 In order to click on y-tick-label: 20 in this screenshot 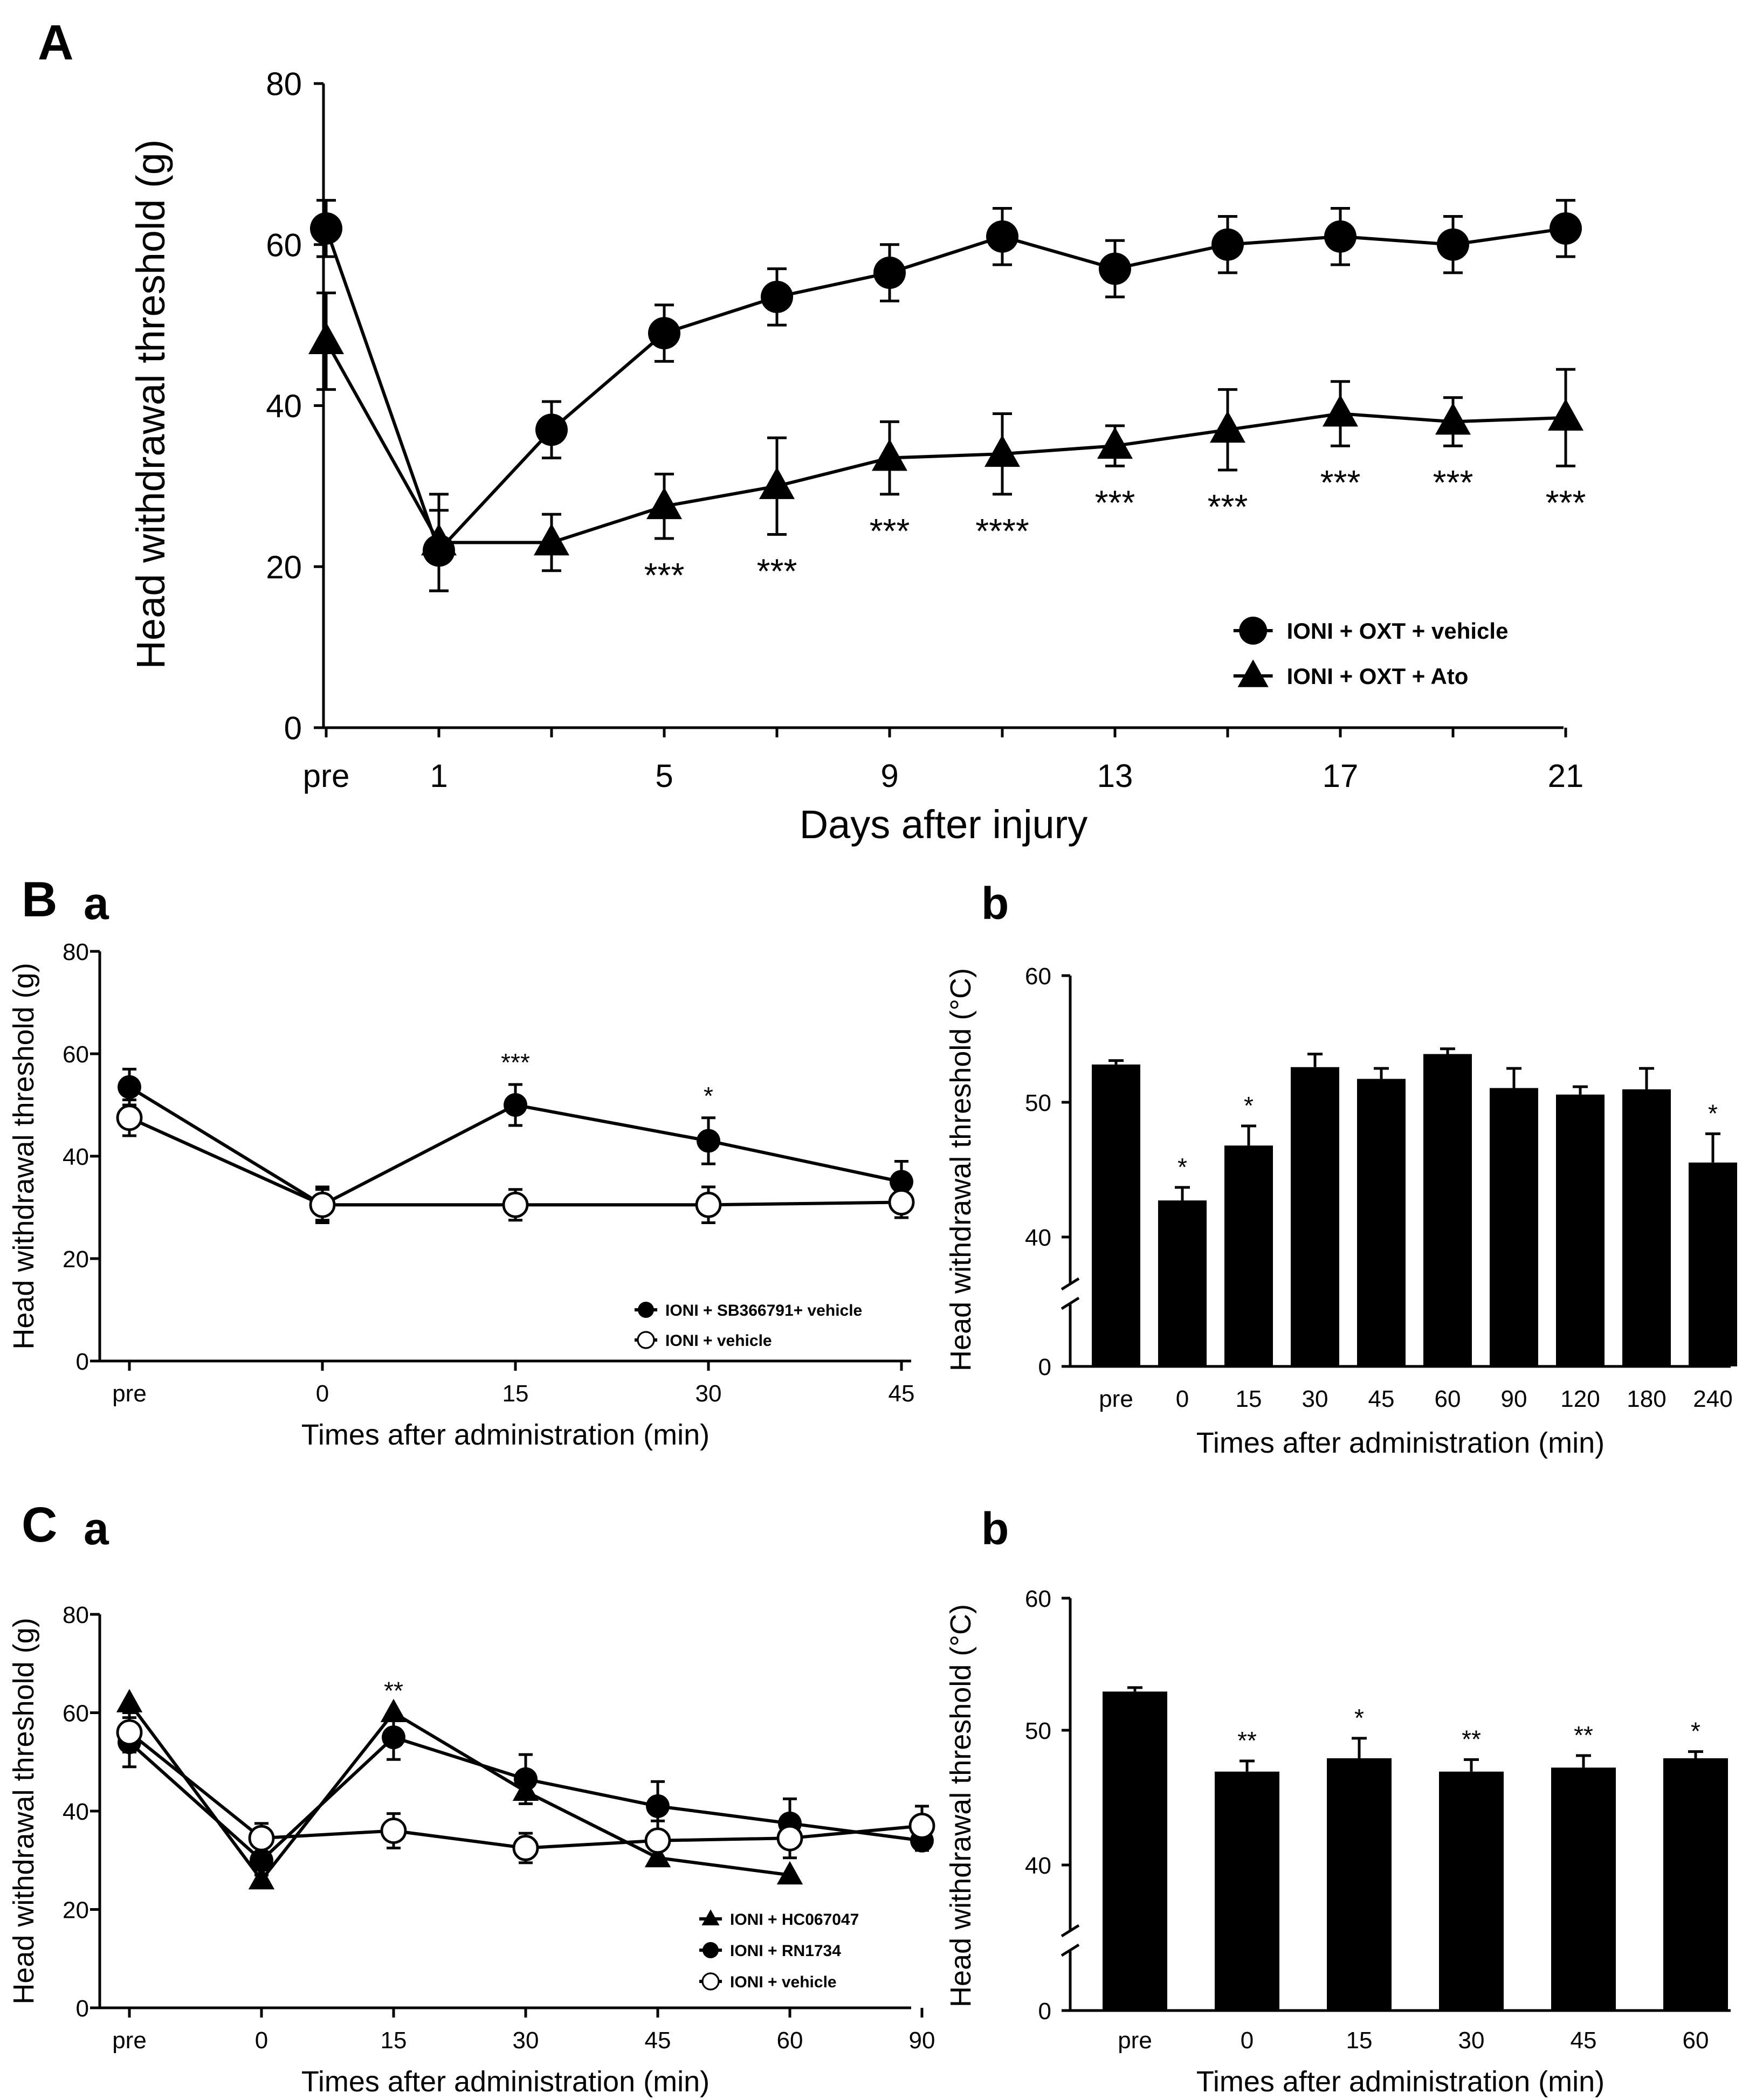, I will do `click(284, 567)`.